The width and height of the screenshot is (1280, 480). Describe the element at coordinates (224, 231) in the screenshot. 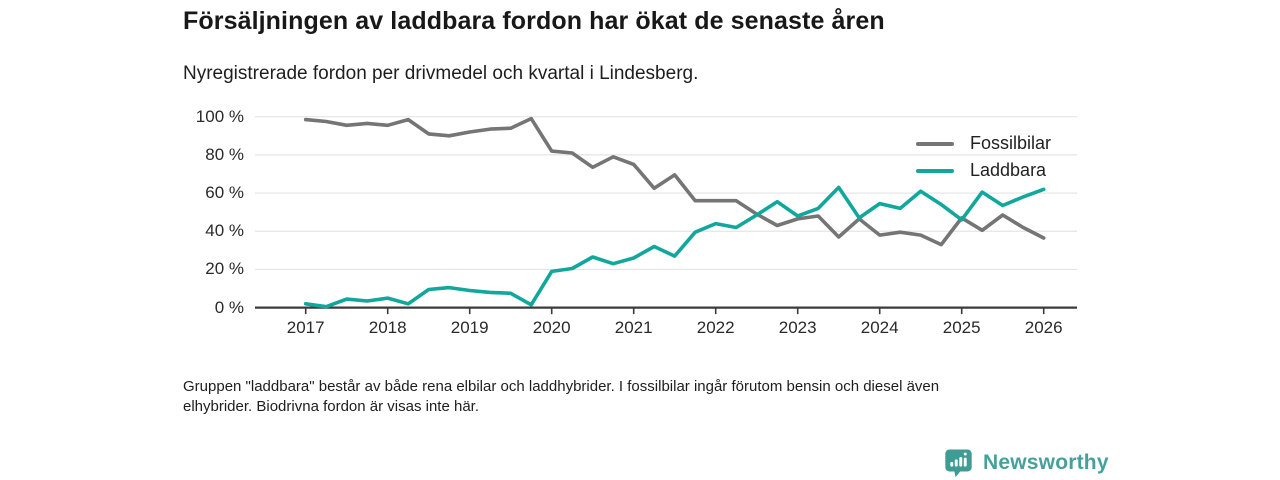

I see `y-axis-label: 40 %` at that location.